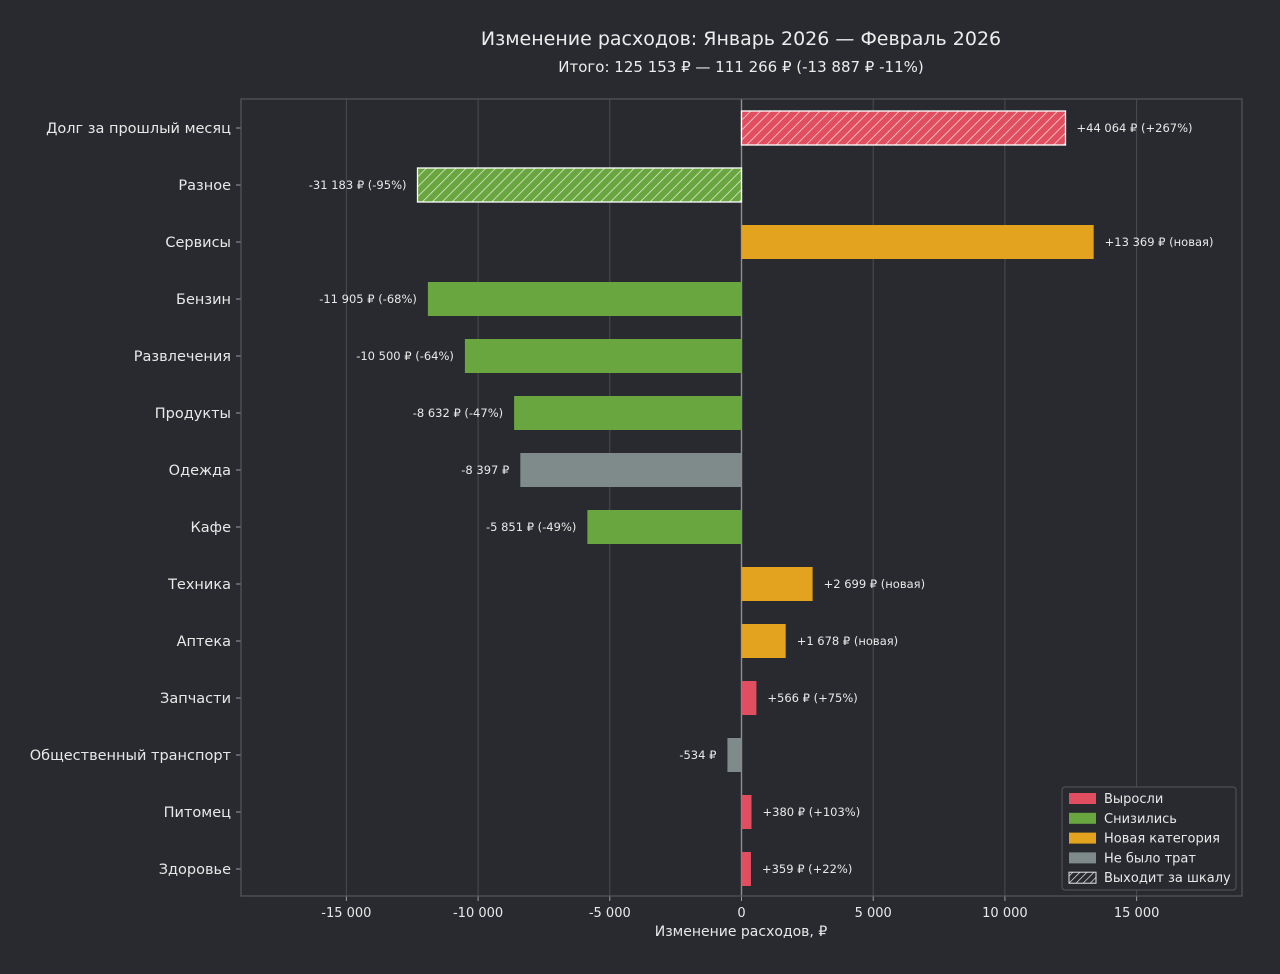 This screenshot has width=1280, height=974. Describe the element at coordinates (812, 698) in the screenshot. I see `bar-label-запчасти: +566 ₽ (+75%)` at that location.